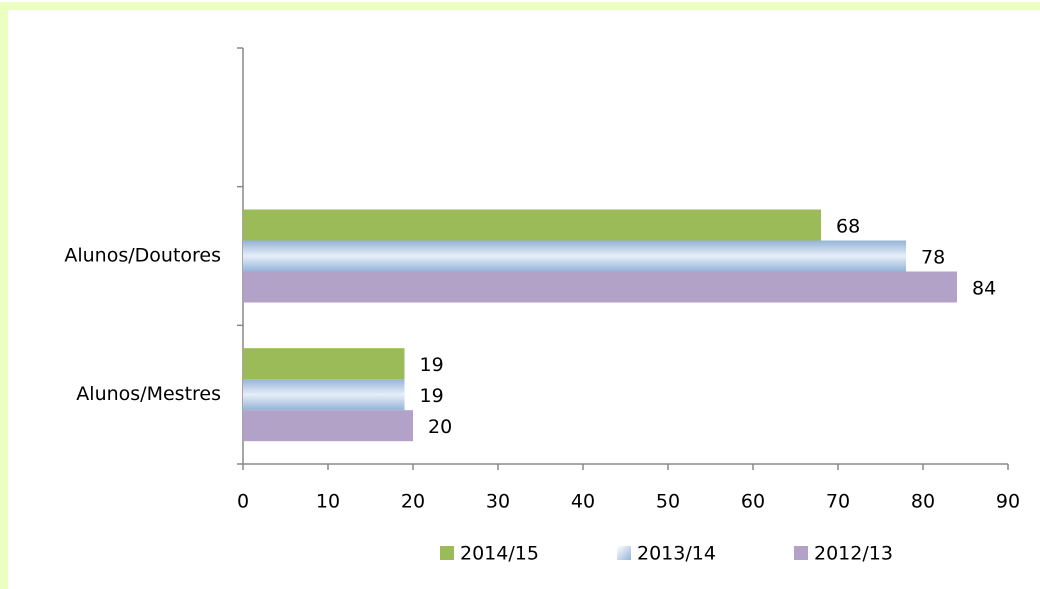  What do you see at coordinates (413, 502) in the screenshot?
I see `x-tick-label: 20` at bounding box center [413, 502].